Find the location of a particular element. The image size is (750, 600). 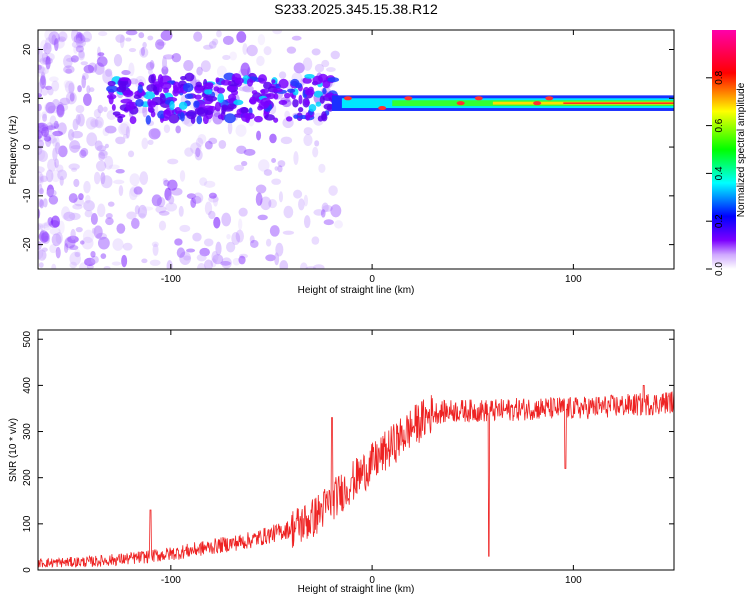

snr-y-tick-label: 300 is located at coordinates (27, 431).